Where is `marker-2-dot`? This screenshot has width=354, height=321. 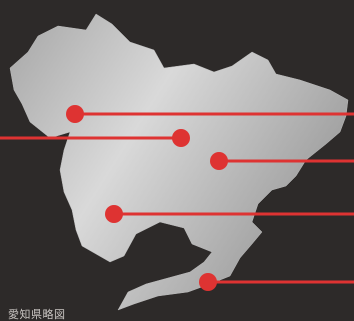
marker-2-dot is located at coordinates (181, 138).